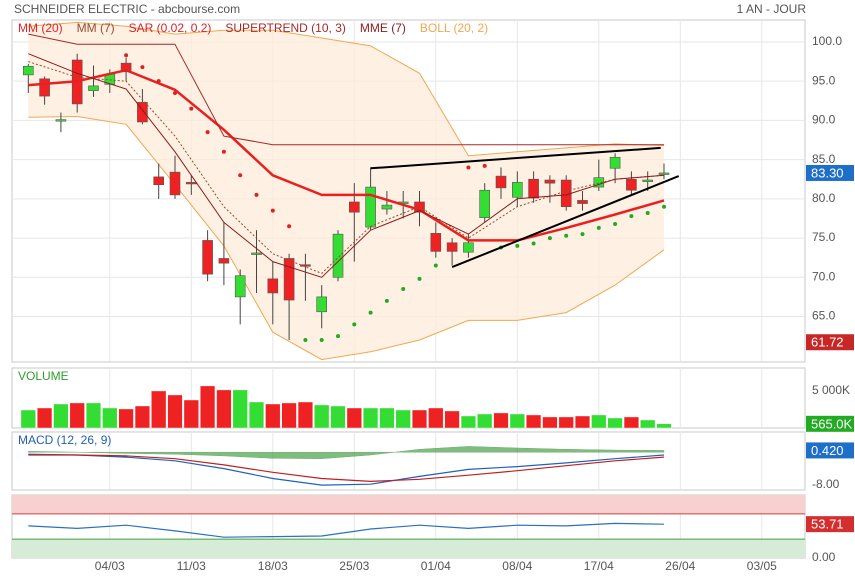 The height and width of the screenshot is (580, 855). I want to click on oversold-zone, so click(408, 548).